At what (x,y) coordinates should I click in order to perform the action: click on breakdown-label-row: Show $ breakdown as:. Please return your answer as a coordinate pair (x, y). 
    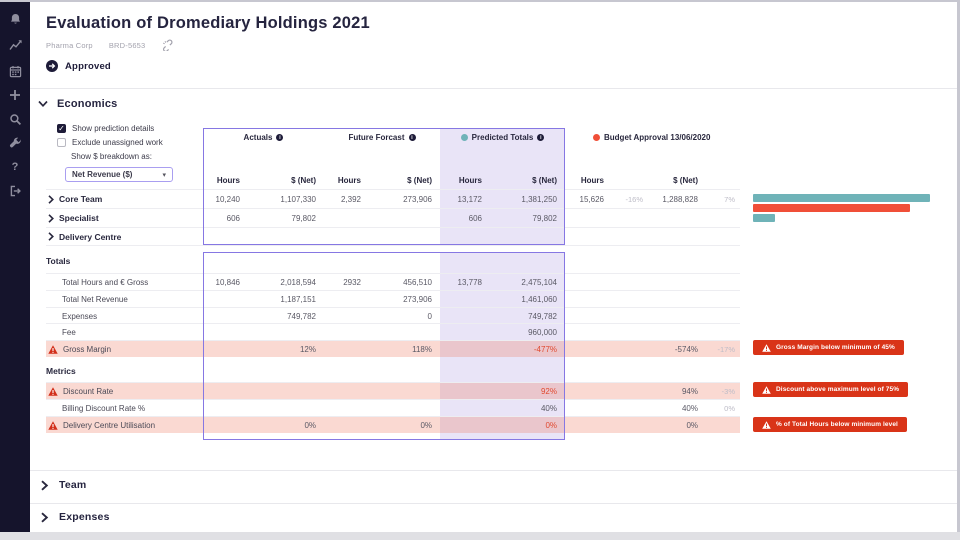
    Looking at the image, I should click on (111, 156).